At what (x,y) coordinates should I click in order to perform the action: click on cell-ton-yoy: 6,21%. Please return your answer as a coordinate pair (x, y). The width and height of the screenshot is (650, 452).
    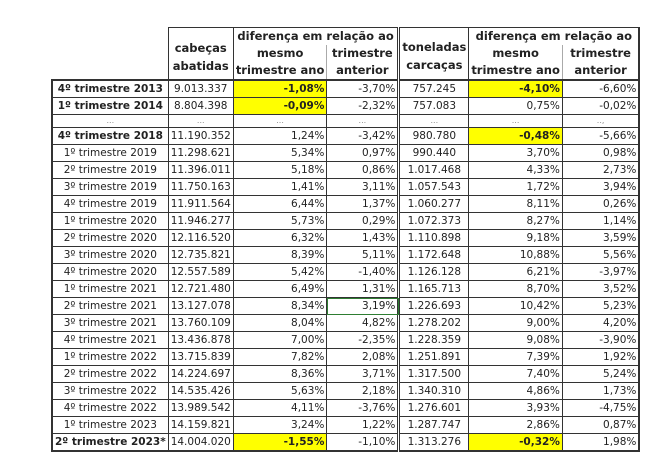
    Looking at the image, I should click on (515, 272).